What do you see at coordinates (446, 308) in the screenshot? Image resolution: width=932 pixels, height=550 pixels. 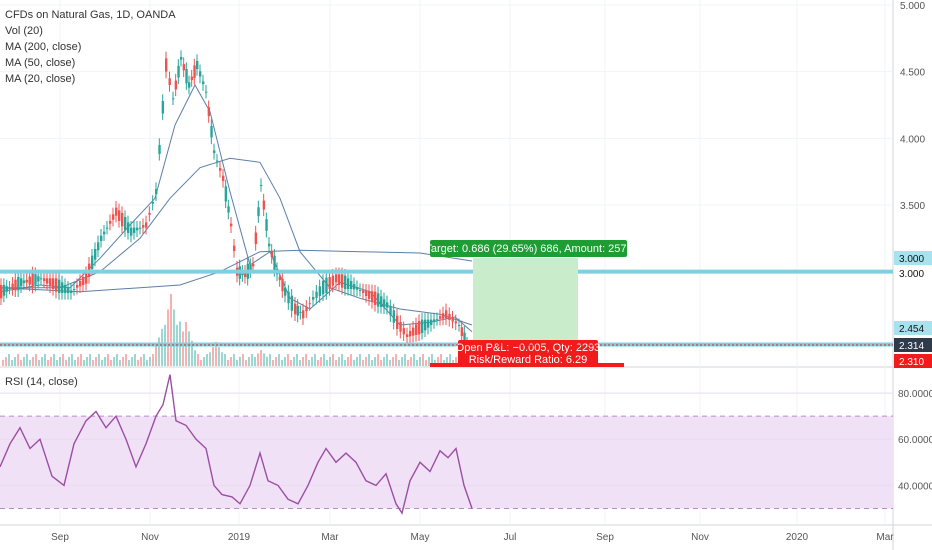 I see `horizontal-levels` at bounding box center [446, 308].